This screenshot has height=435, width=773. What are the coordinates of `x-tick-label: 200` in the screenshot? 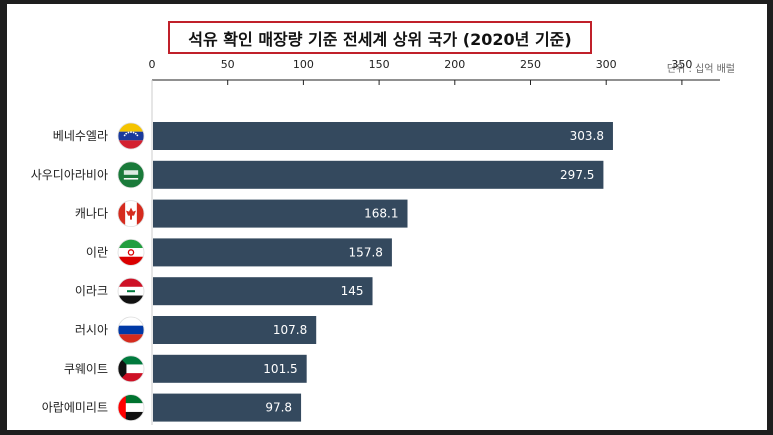 It's located at (454, 64).